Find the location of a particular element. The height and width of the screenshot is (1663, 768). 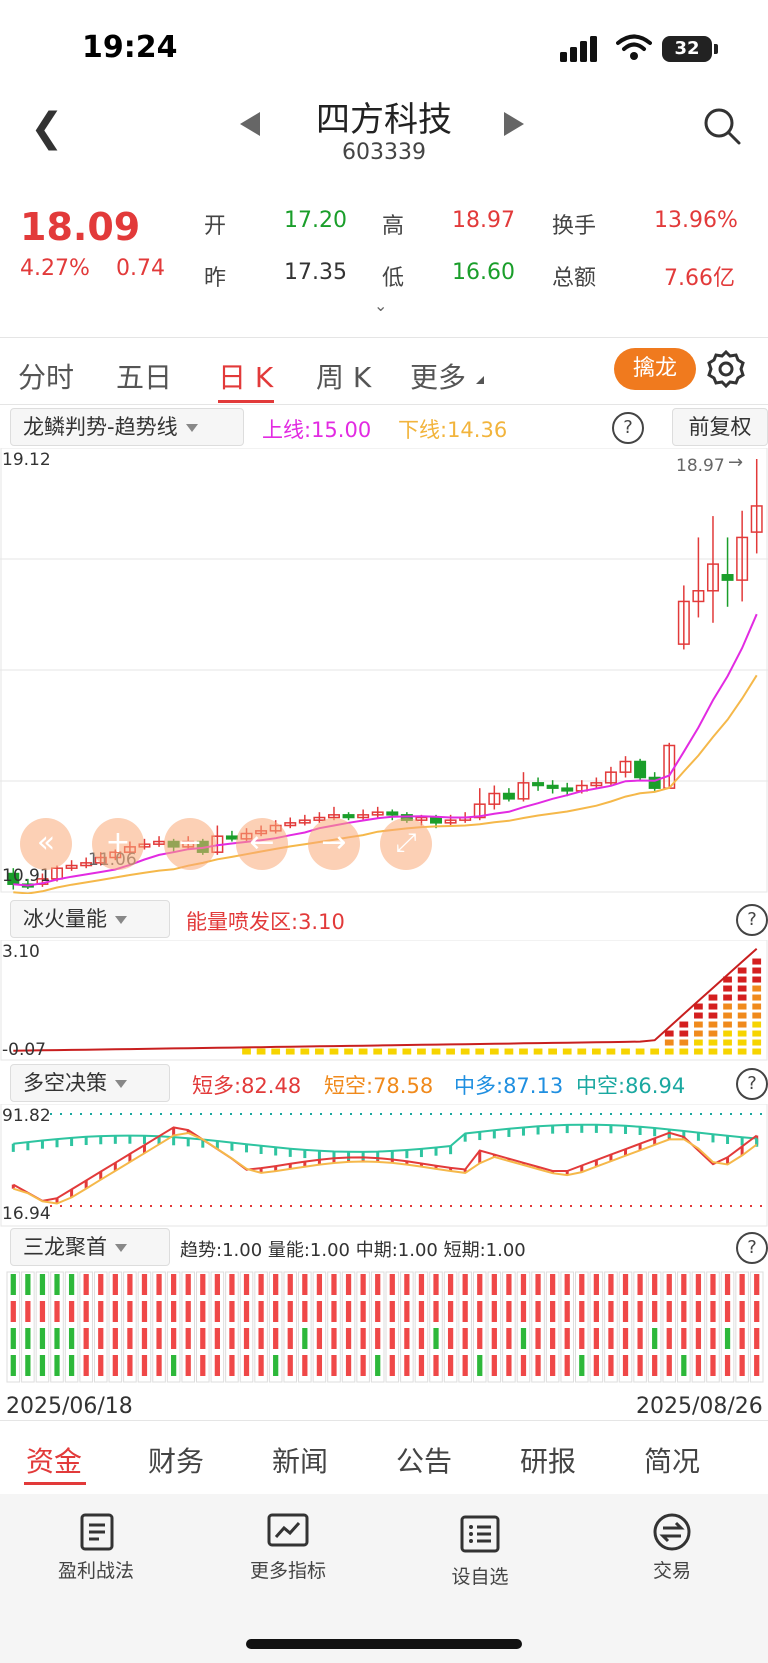

prev-stock-icon is located at coordinates (250, 124).